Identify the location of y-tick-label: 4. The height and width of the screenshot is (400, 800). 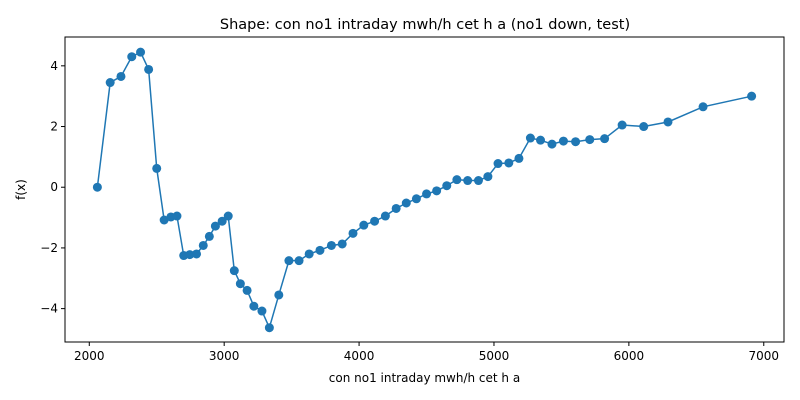
(54, 66).